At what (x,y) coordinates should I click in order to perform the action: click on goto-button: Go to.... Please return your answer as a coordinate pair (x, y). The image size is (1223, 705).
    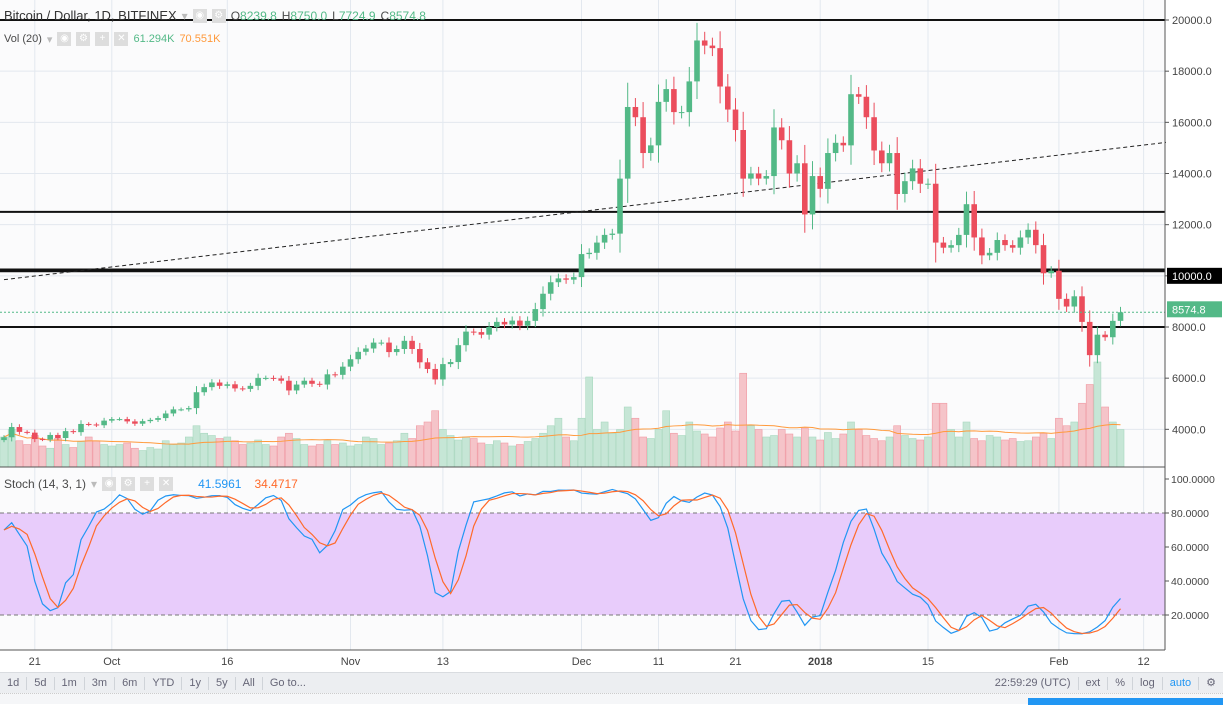
    Looking at the image, I should click on (287, 682).